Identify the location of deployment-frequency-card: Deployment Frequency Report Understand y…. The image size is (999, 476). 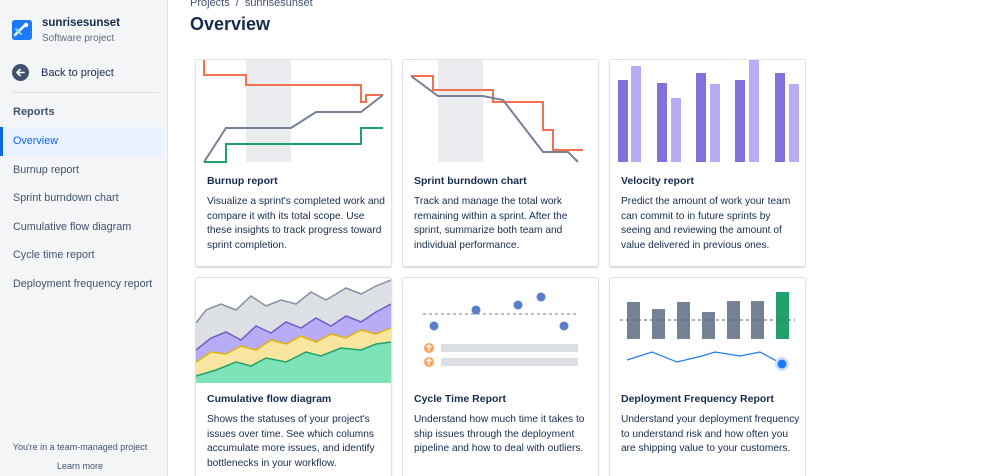
(707, 376).